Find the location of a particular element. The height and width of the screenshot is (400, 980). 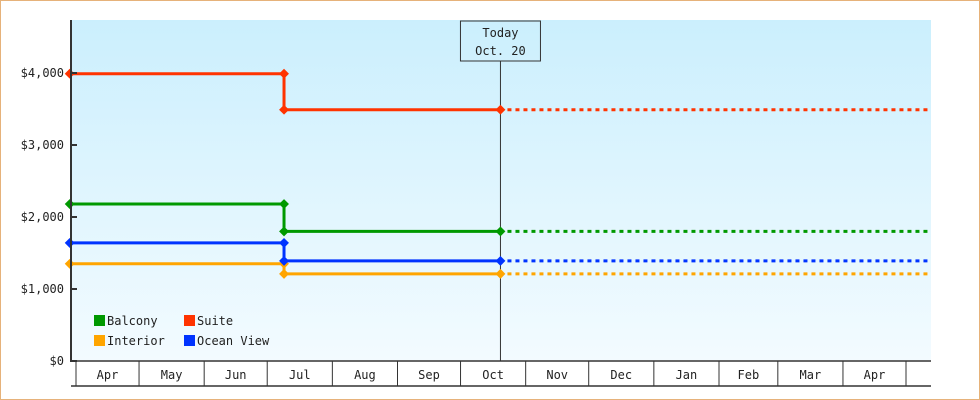

legend-label: Balcony is located at coordinates (132, 321).